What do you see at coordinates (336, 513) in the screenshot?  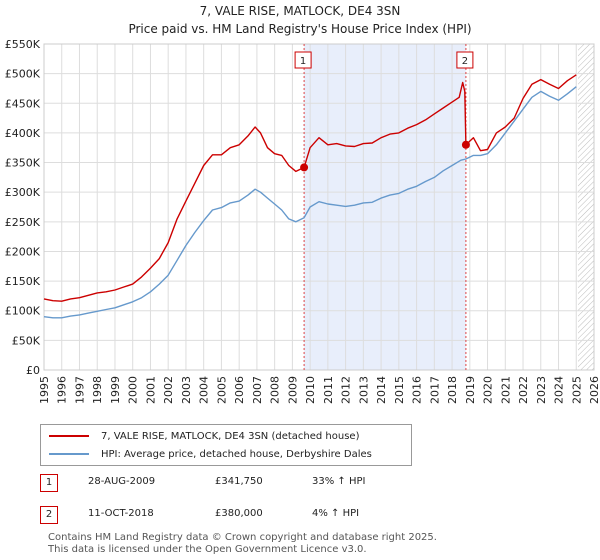 I see `transaction-hpi: 4% ↑ HPI` at bounding box center [336, 513].